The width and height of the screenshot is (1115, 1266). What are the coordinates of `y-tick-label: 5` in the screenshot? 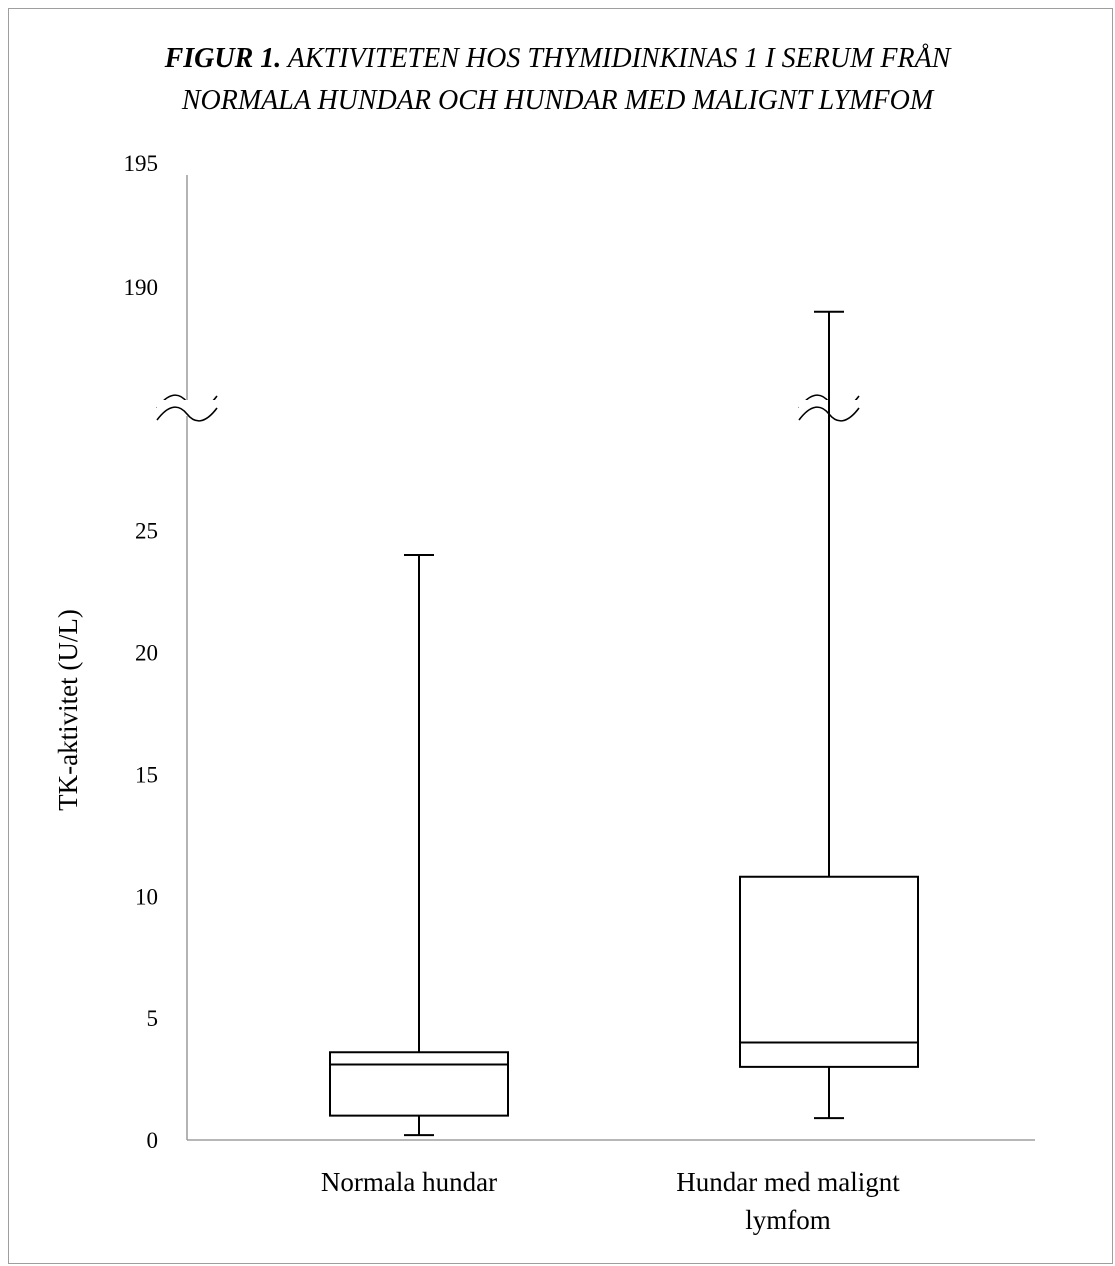 It's located at (153, 1018).